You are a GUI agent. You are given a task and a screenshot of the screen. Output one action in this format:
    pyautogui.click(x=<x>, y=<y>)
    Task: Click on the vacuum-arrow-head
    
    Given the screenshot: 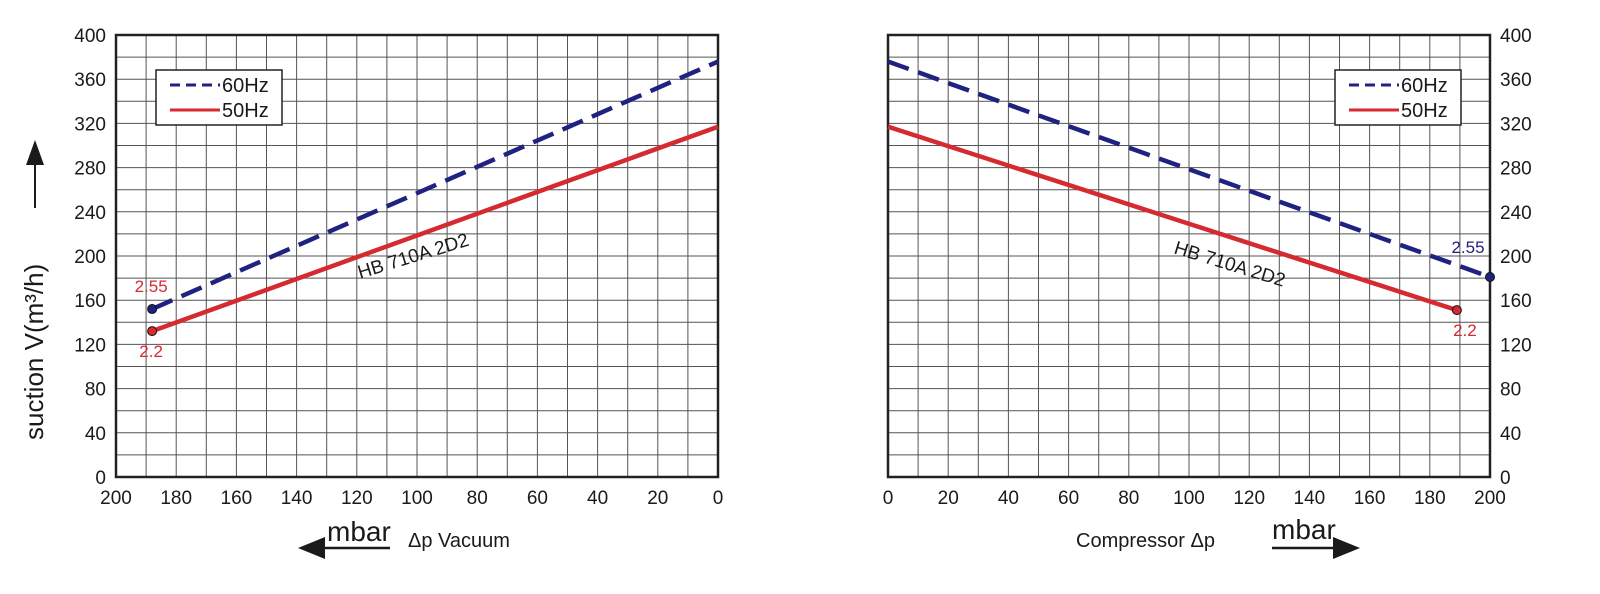 What is the action you would take?
    pyautogui.click(x=311, y=548)
    